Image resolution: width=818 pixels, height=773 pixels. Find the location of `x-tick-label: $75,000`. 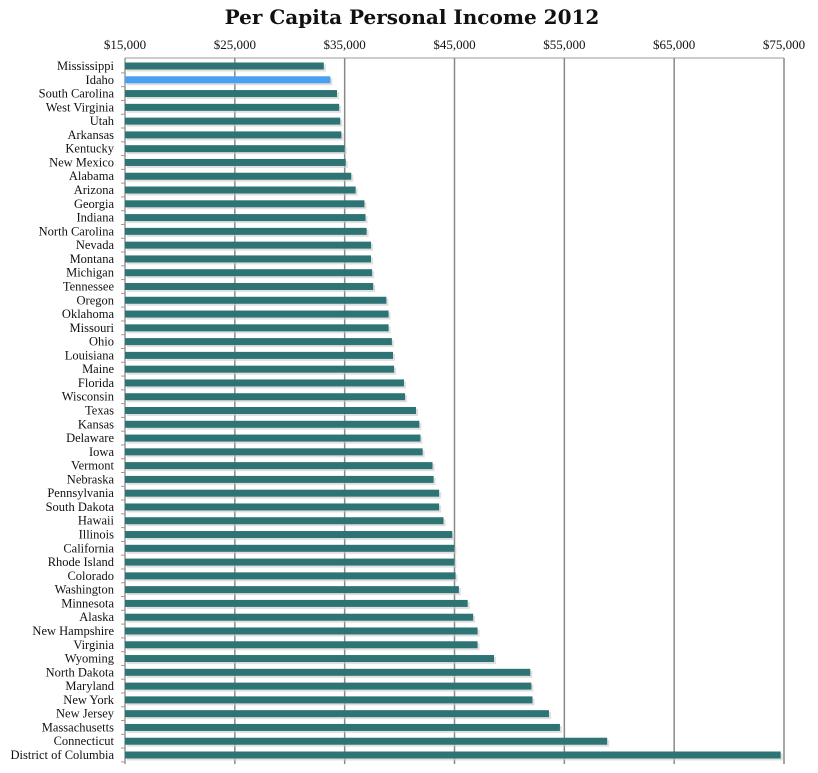

x-tick-label: $75,000 is located at coordinates (784, 44).